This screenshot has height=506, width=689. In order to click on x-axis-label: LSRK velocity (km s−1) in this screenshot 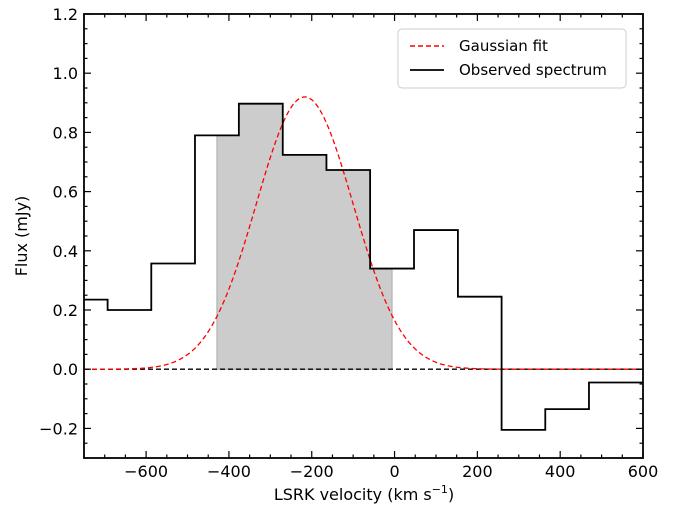, I will do `click(364, 493)`.